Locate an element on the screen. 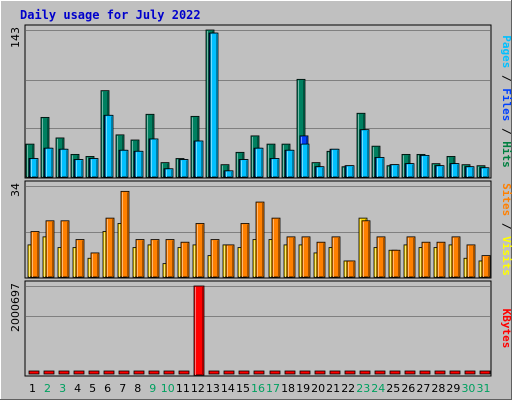  day-label-21: 21 is located at coordinates (333, 388).